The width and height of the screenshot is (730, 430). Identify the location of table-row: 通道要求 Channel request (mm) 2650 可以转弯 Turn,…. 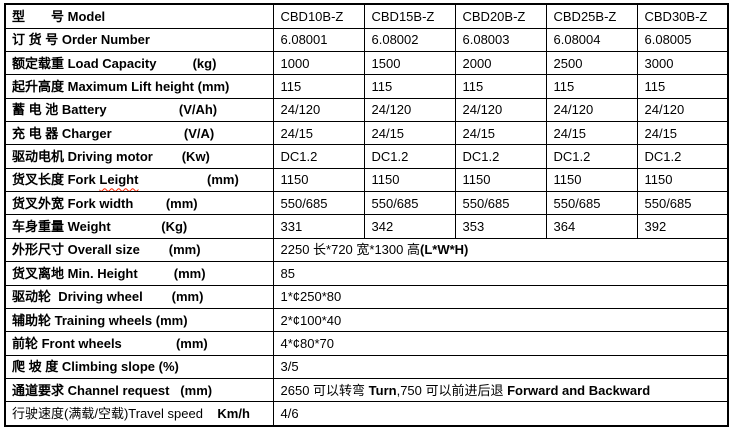
(366, 390).